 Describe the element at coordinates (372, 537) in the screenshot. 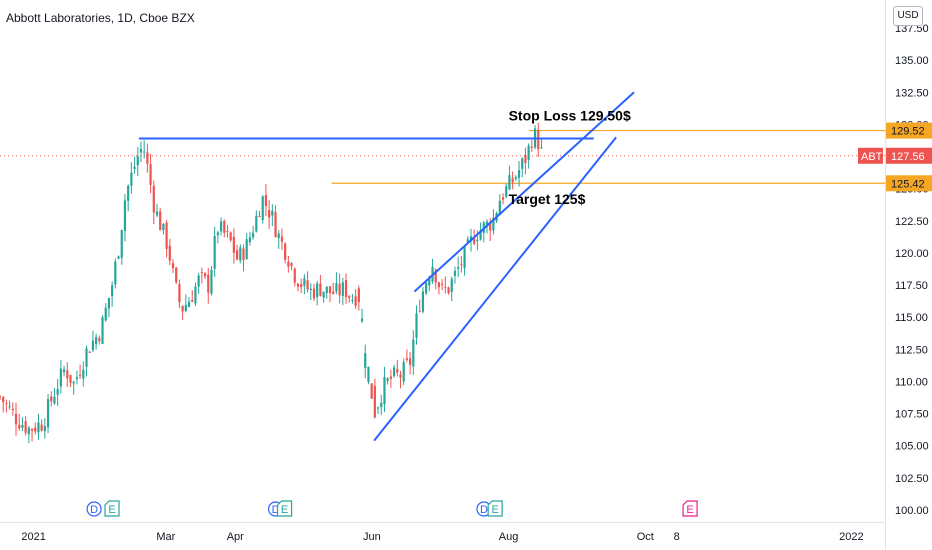

I see `x-tick-label: Jun` at that location.